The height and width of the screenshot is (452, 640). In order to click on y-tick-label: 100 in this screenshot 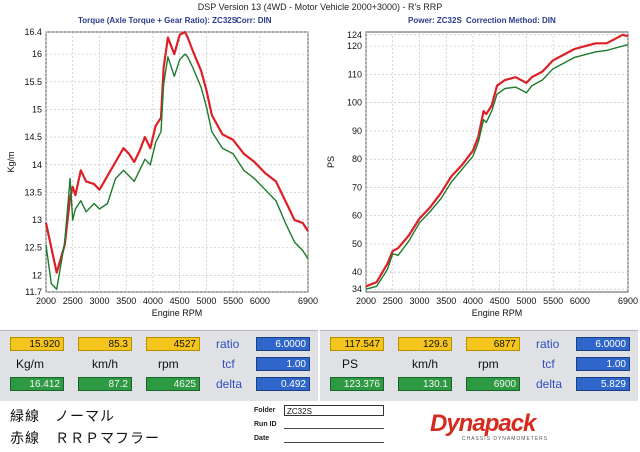, I will do `click(354, 103)`.